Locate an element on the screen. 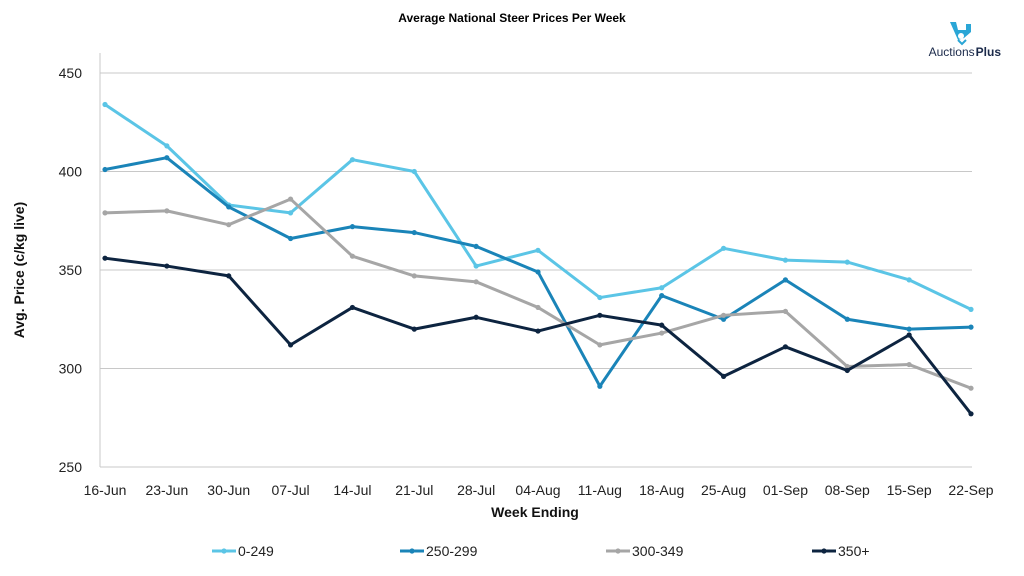 The image size is (1024, 576). x-tick-label: 07-Jul is located at coordinates (291, 490).